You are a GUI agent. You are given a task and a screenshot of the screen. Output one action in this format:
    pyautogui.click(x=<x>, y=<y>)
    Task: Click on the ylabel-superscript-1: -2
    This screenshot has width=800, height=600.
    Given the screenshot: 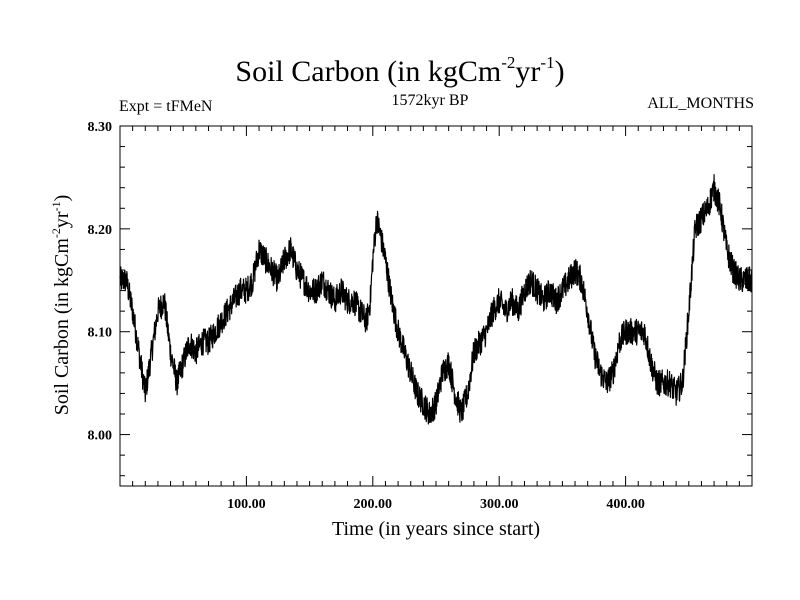 What is the action you would take?
    pyautogui.click(x=56, y=233)
    